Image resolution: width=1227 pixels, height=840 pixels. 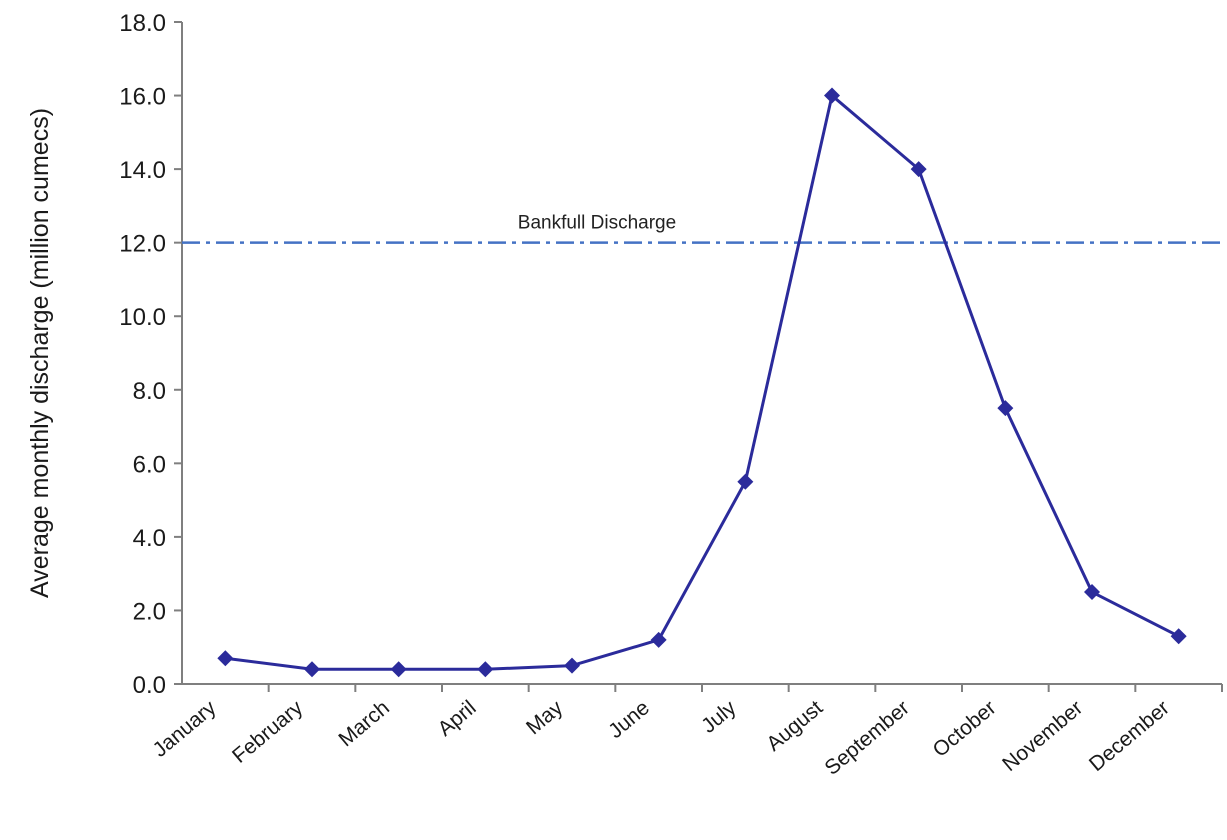 What do you see at coordinates (185, 729) in the screenshot?
I see `x-category-label: January` at bounding box center [185, 729].